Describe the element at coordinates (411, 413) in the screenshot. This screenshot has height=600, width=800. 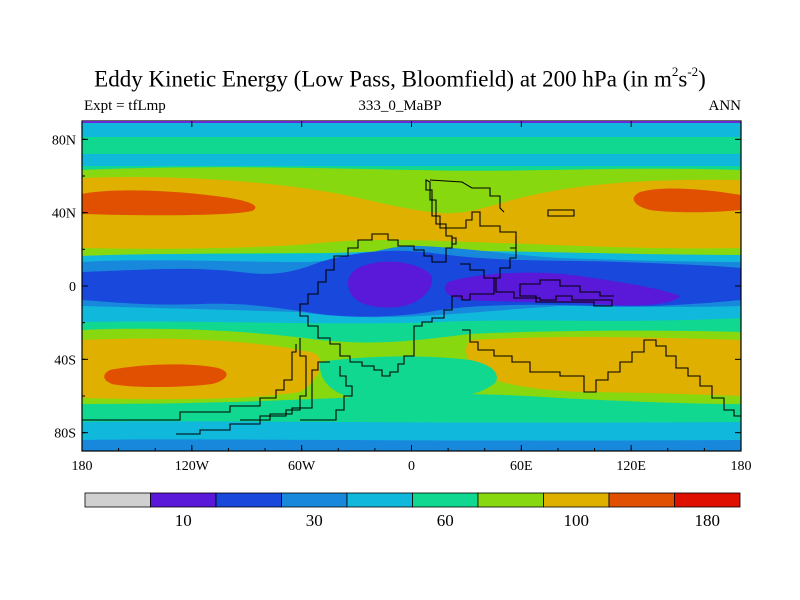
I see `fill-band-bottom-green` at that location.